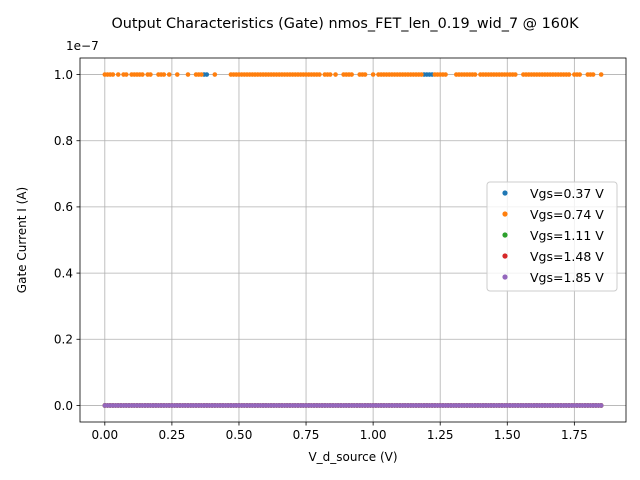  What do you see at coordinates (82, 46) in the screenshot?
I see `y-offset-label: 1e−7` at bounding box center [82, 46].